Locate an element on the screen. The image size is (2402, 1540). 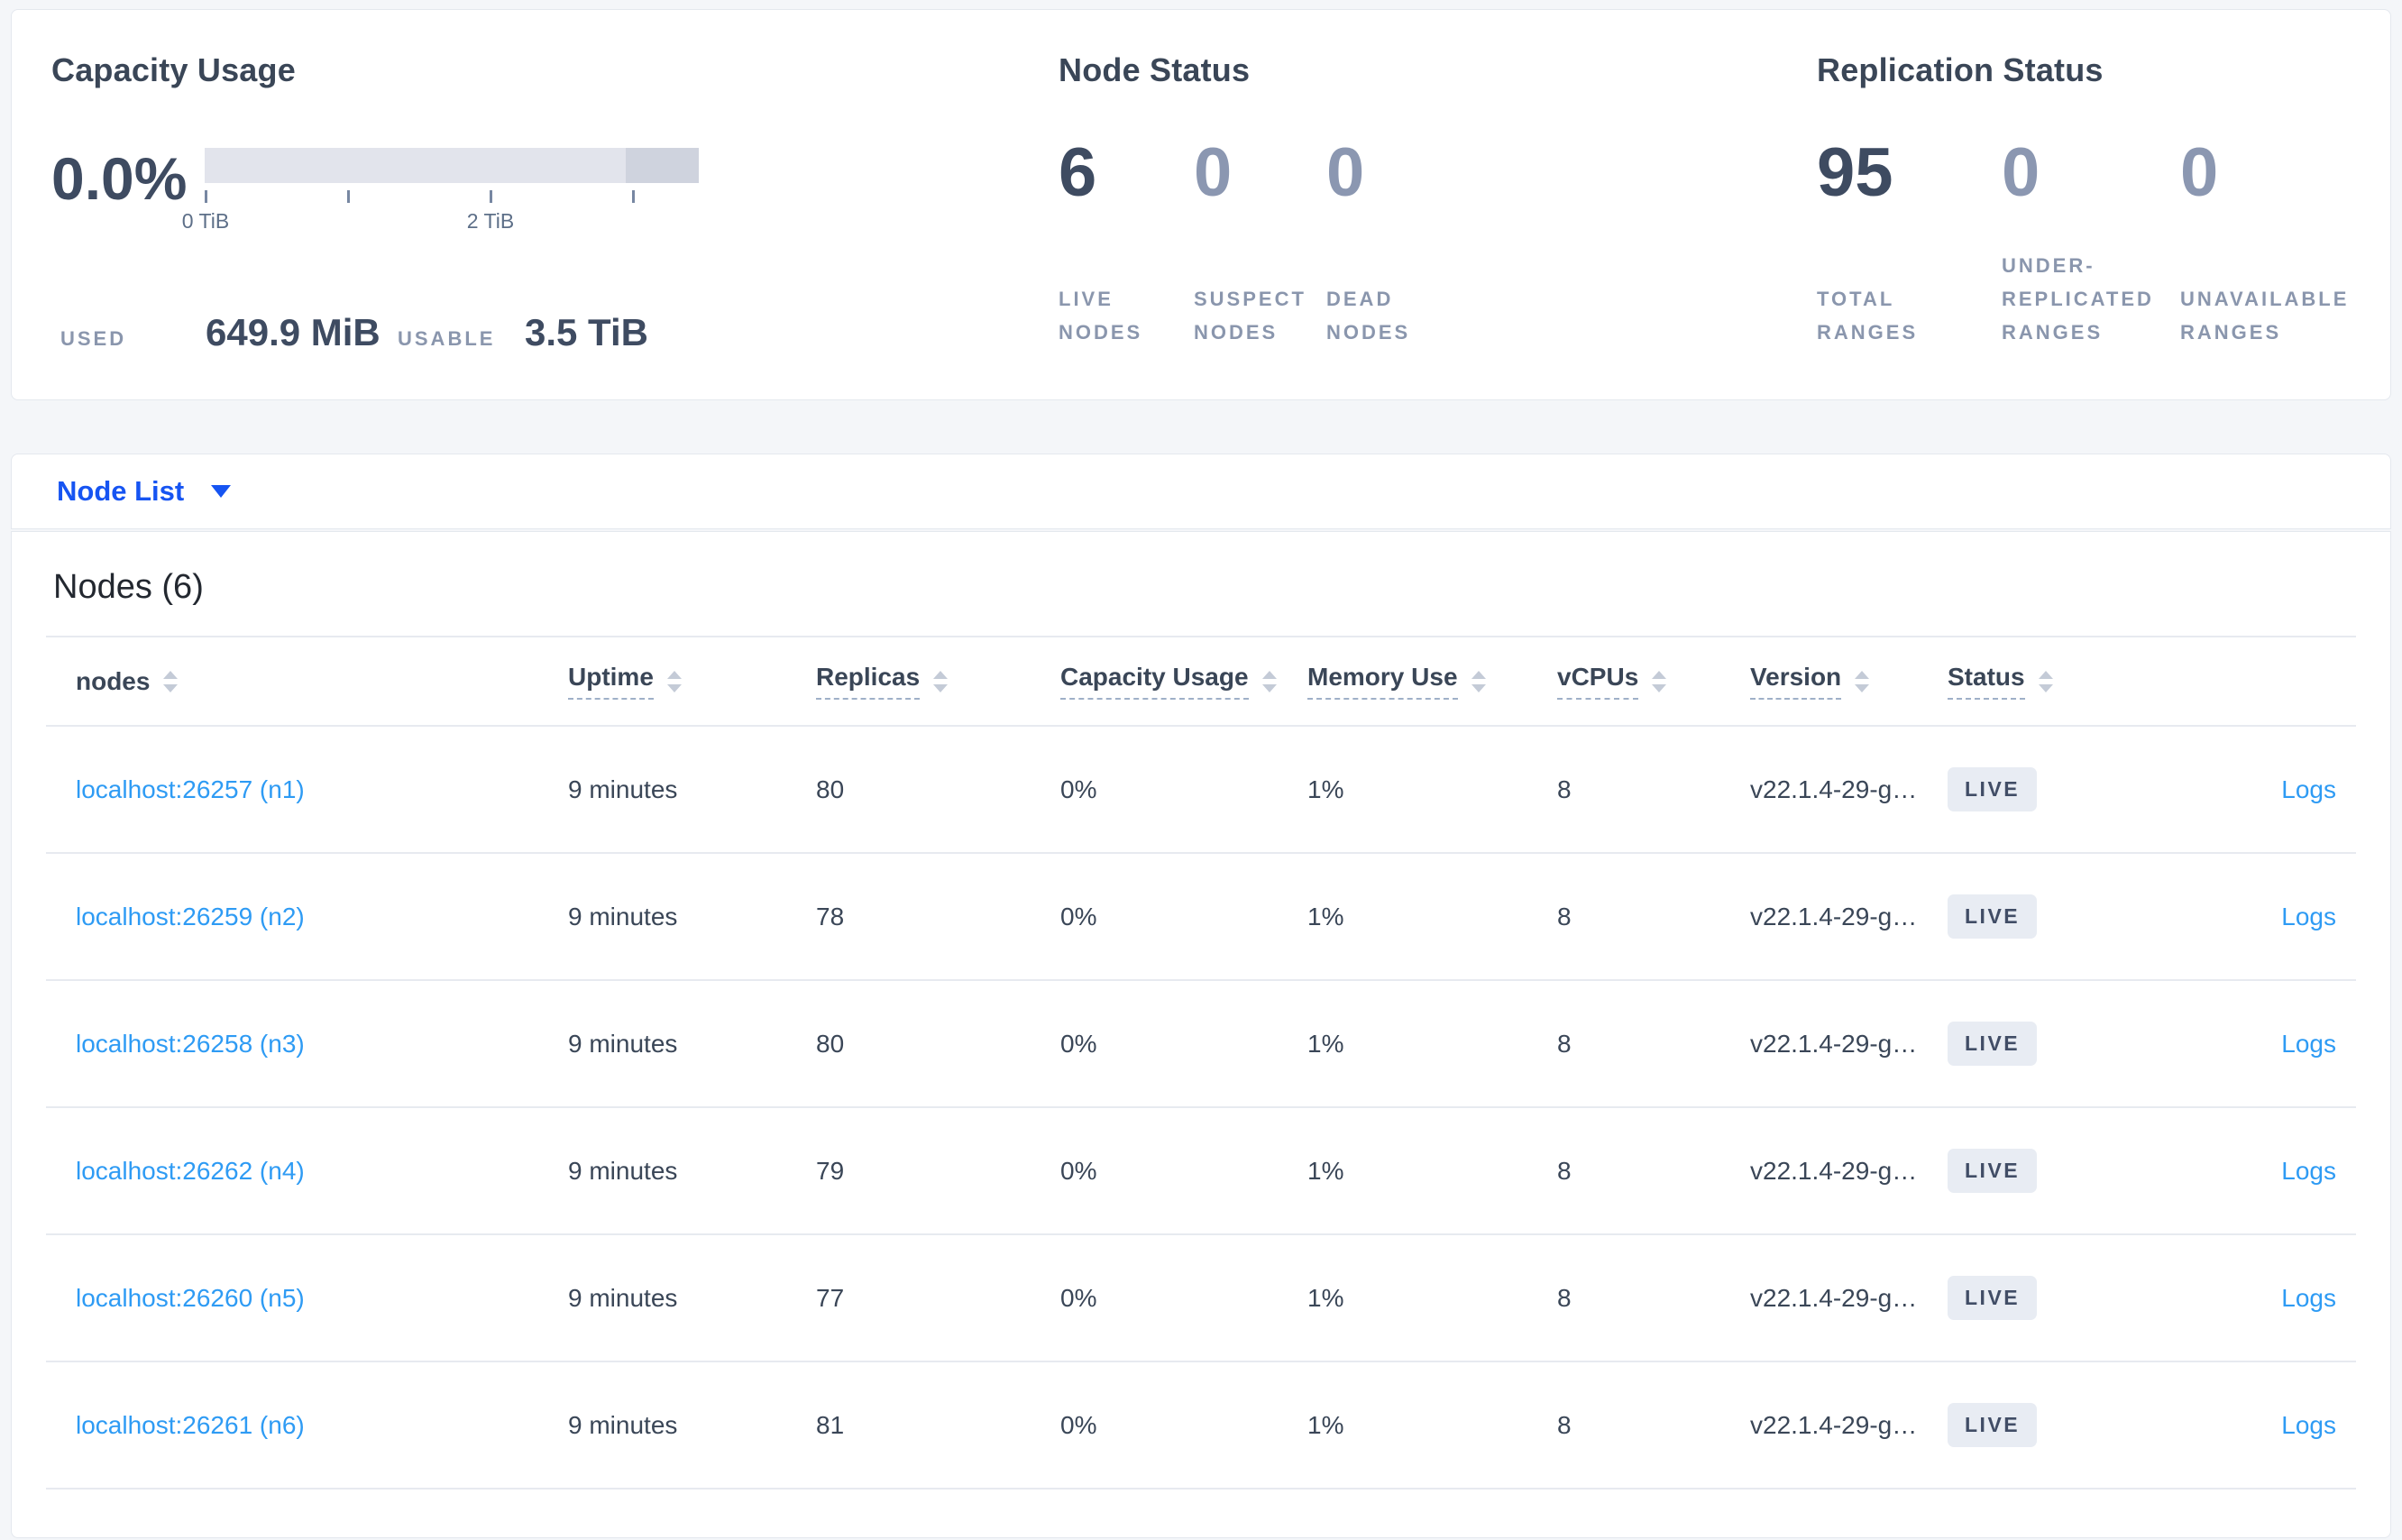
column-header-label: vCPUs is located at coordinates (1598, 681).